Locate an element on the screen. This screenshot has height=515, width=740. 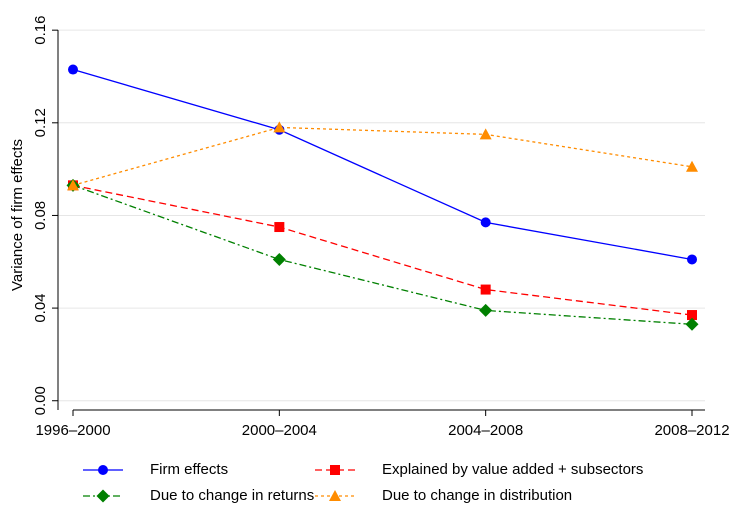
y-tick-label: 0.12 is located at coordinates (40, 122).